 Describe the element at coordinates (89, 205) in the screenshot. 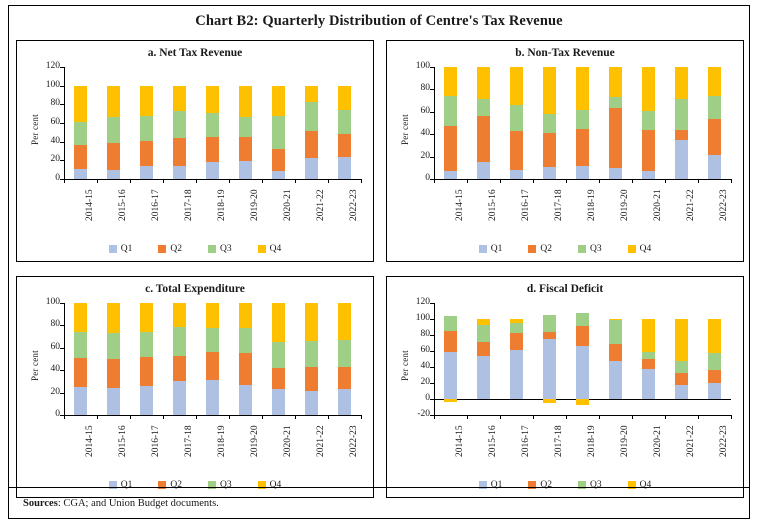

I see `x-tick-label: 2014-15` at that location.